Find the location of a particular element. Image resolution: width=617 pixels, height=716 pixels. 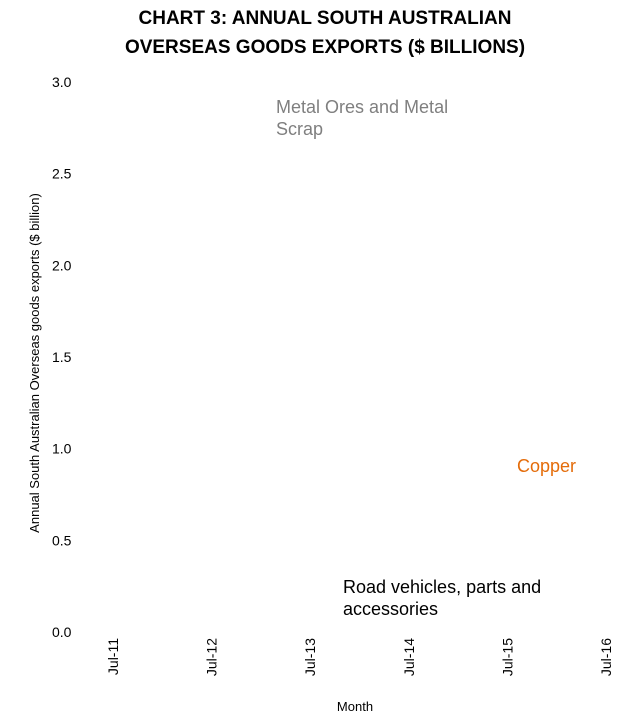

y-tick-label: 3.0 is located at coordinates (62, 82).